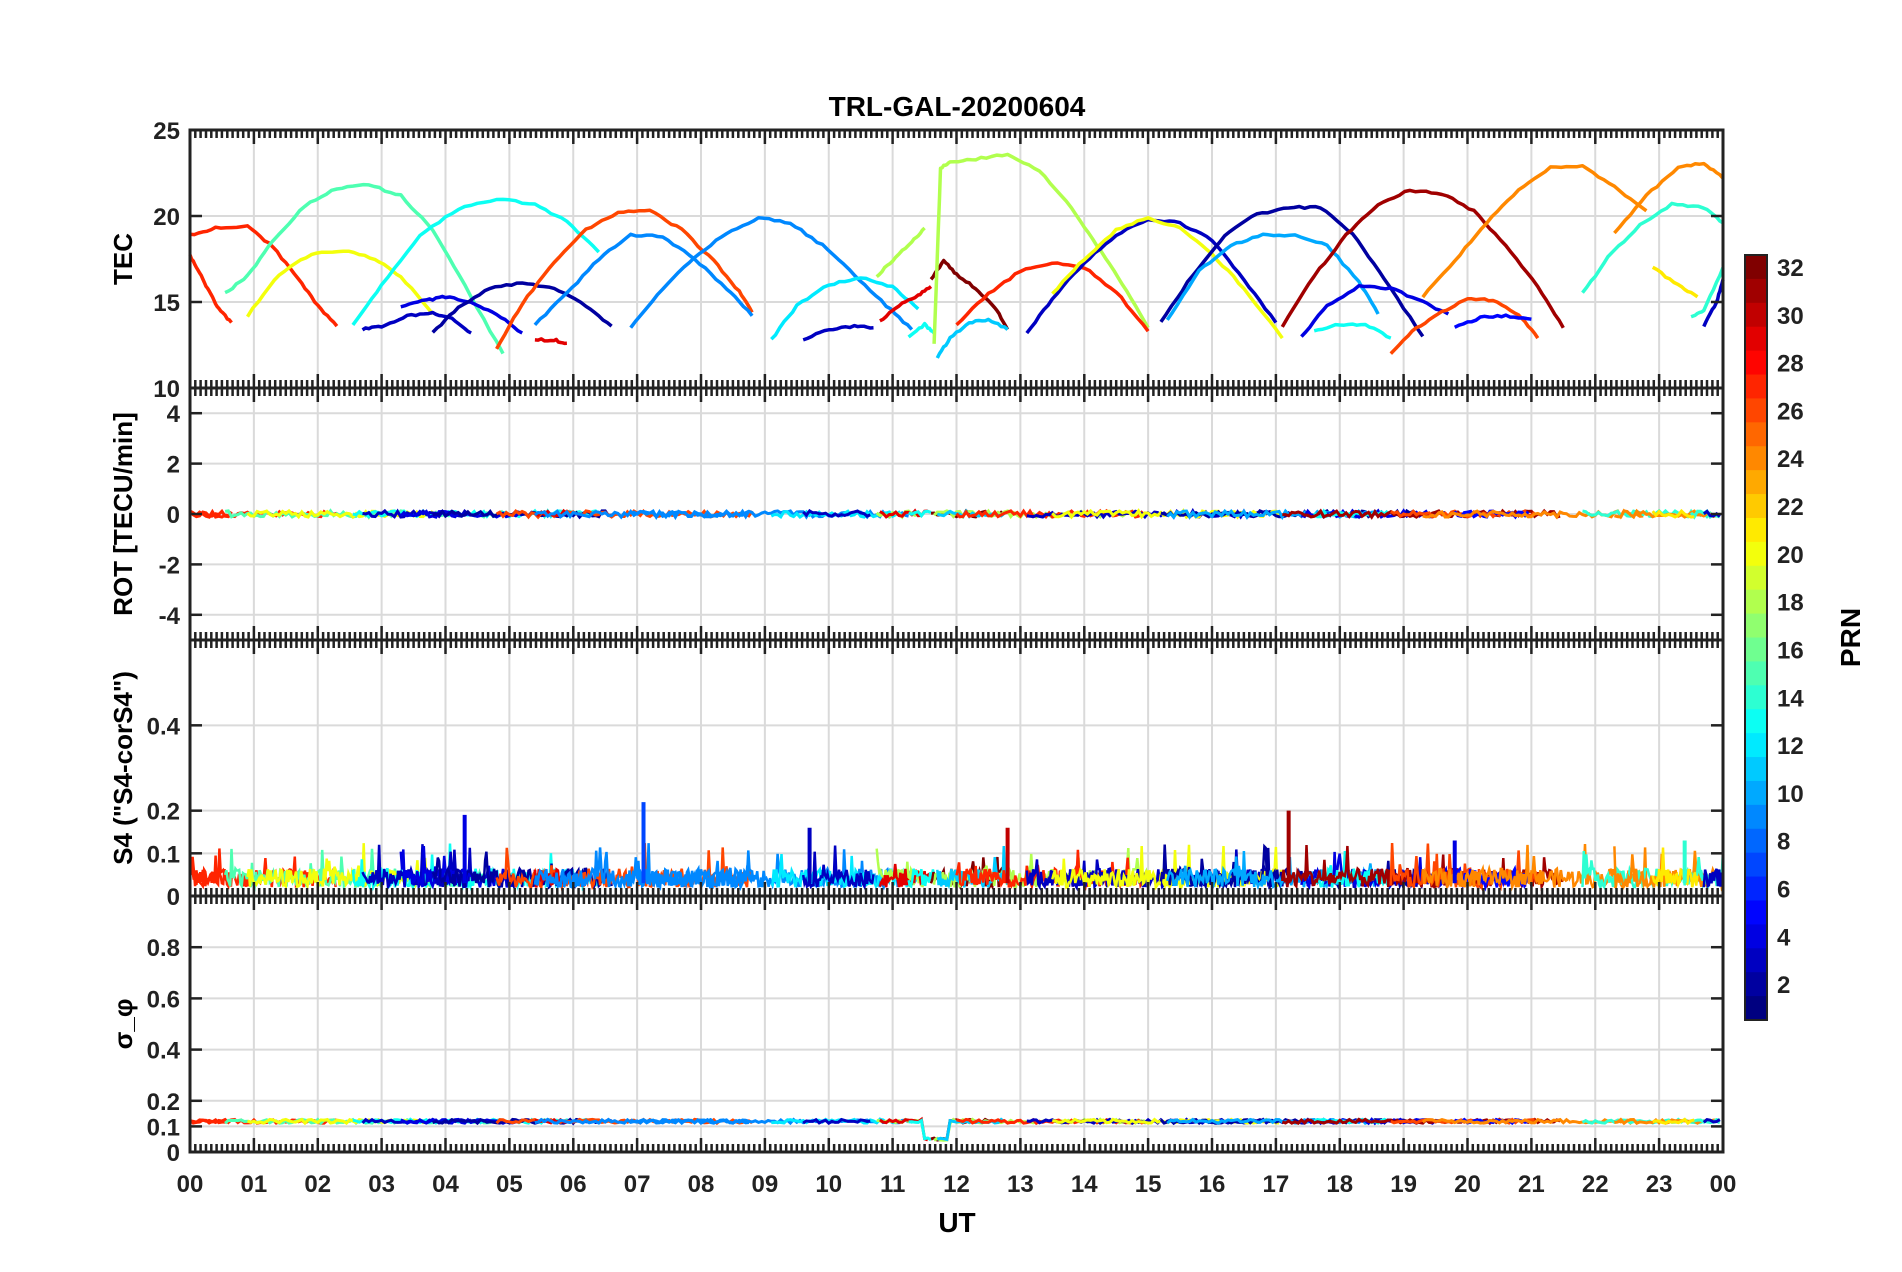  I want to click on sigma-y-tick-label: 0.1, so click(163, 1127).